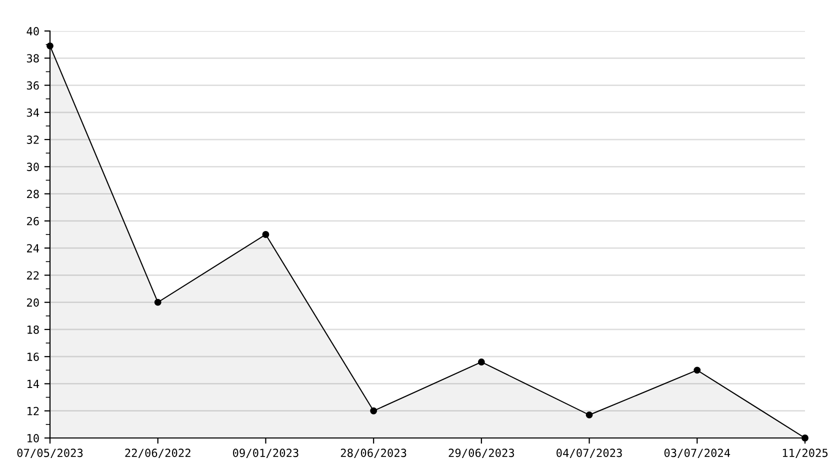 This screenshot has height=468, width=834. What do you see at coordinates (265, 453) in the screenshot?
I see `x-tick-label: 09/01/2023` at bounding box center [265, 453].